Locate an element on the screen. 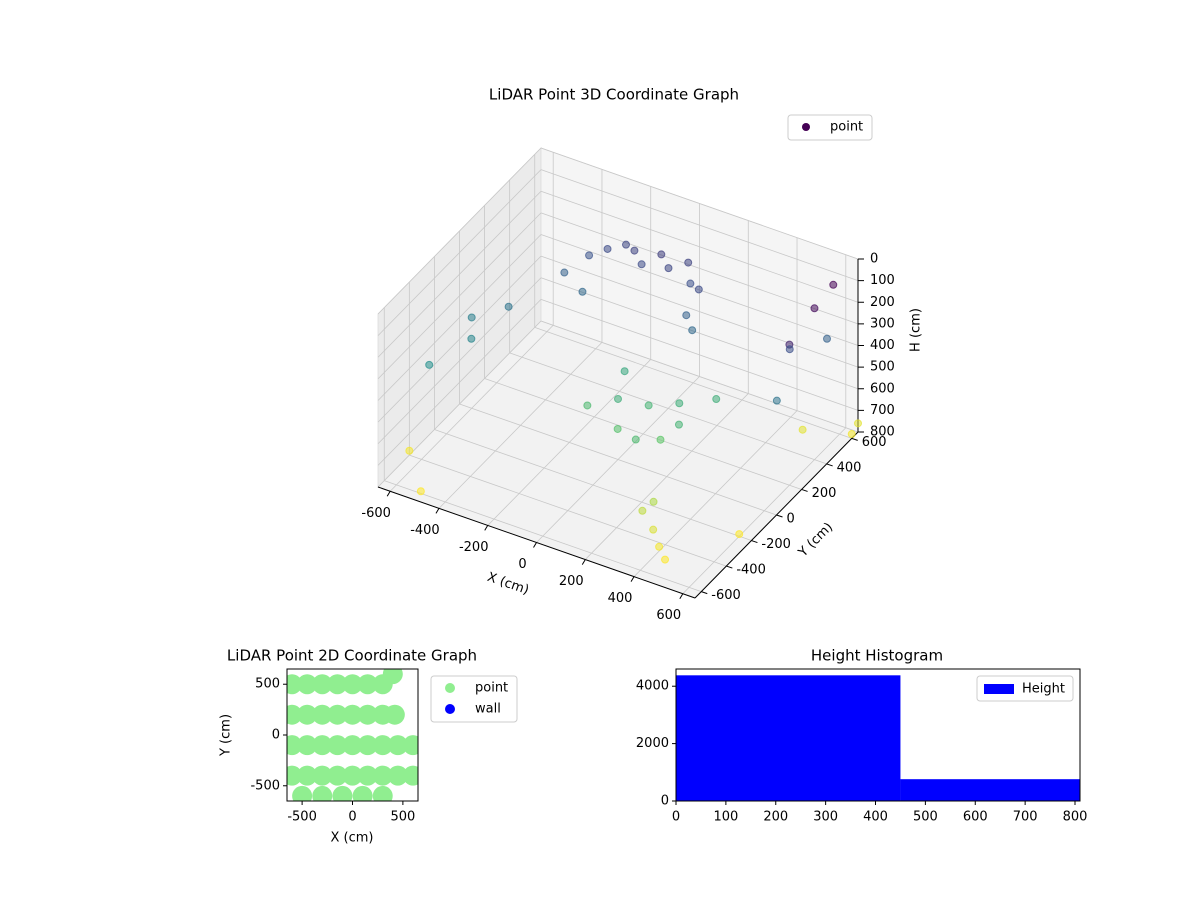  x-tick-label: -200 is located at coordinates (474, 547).